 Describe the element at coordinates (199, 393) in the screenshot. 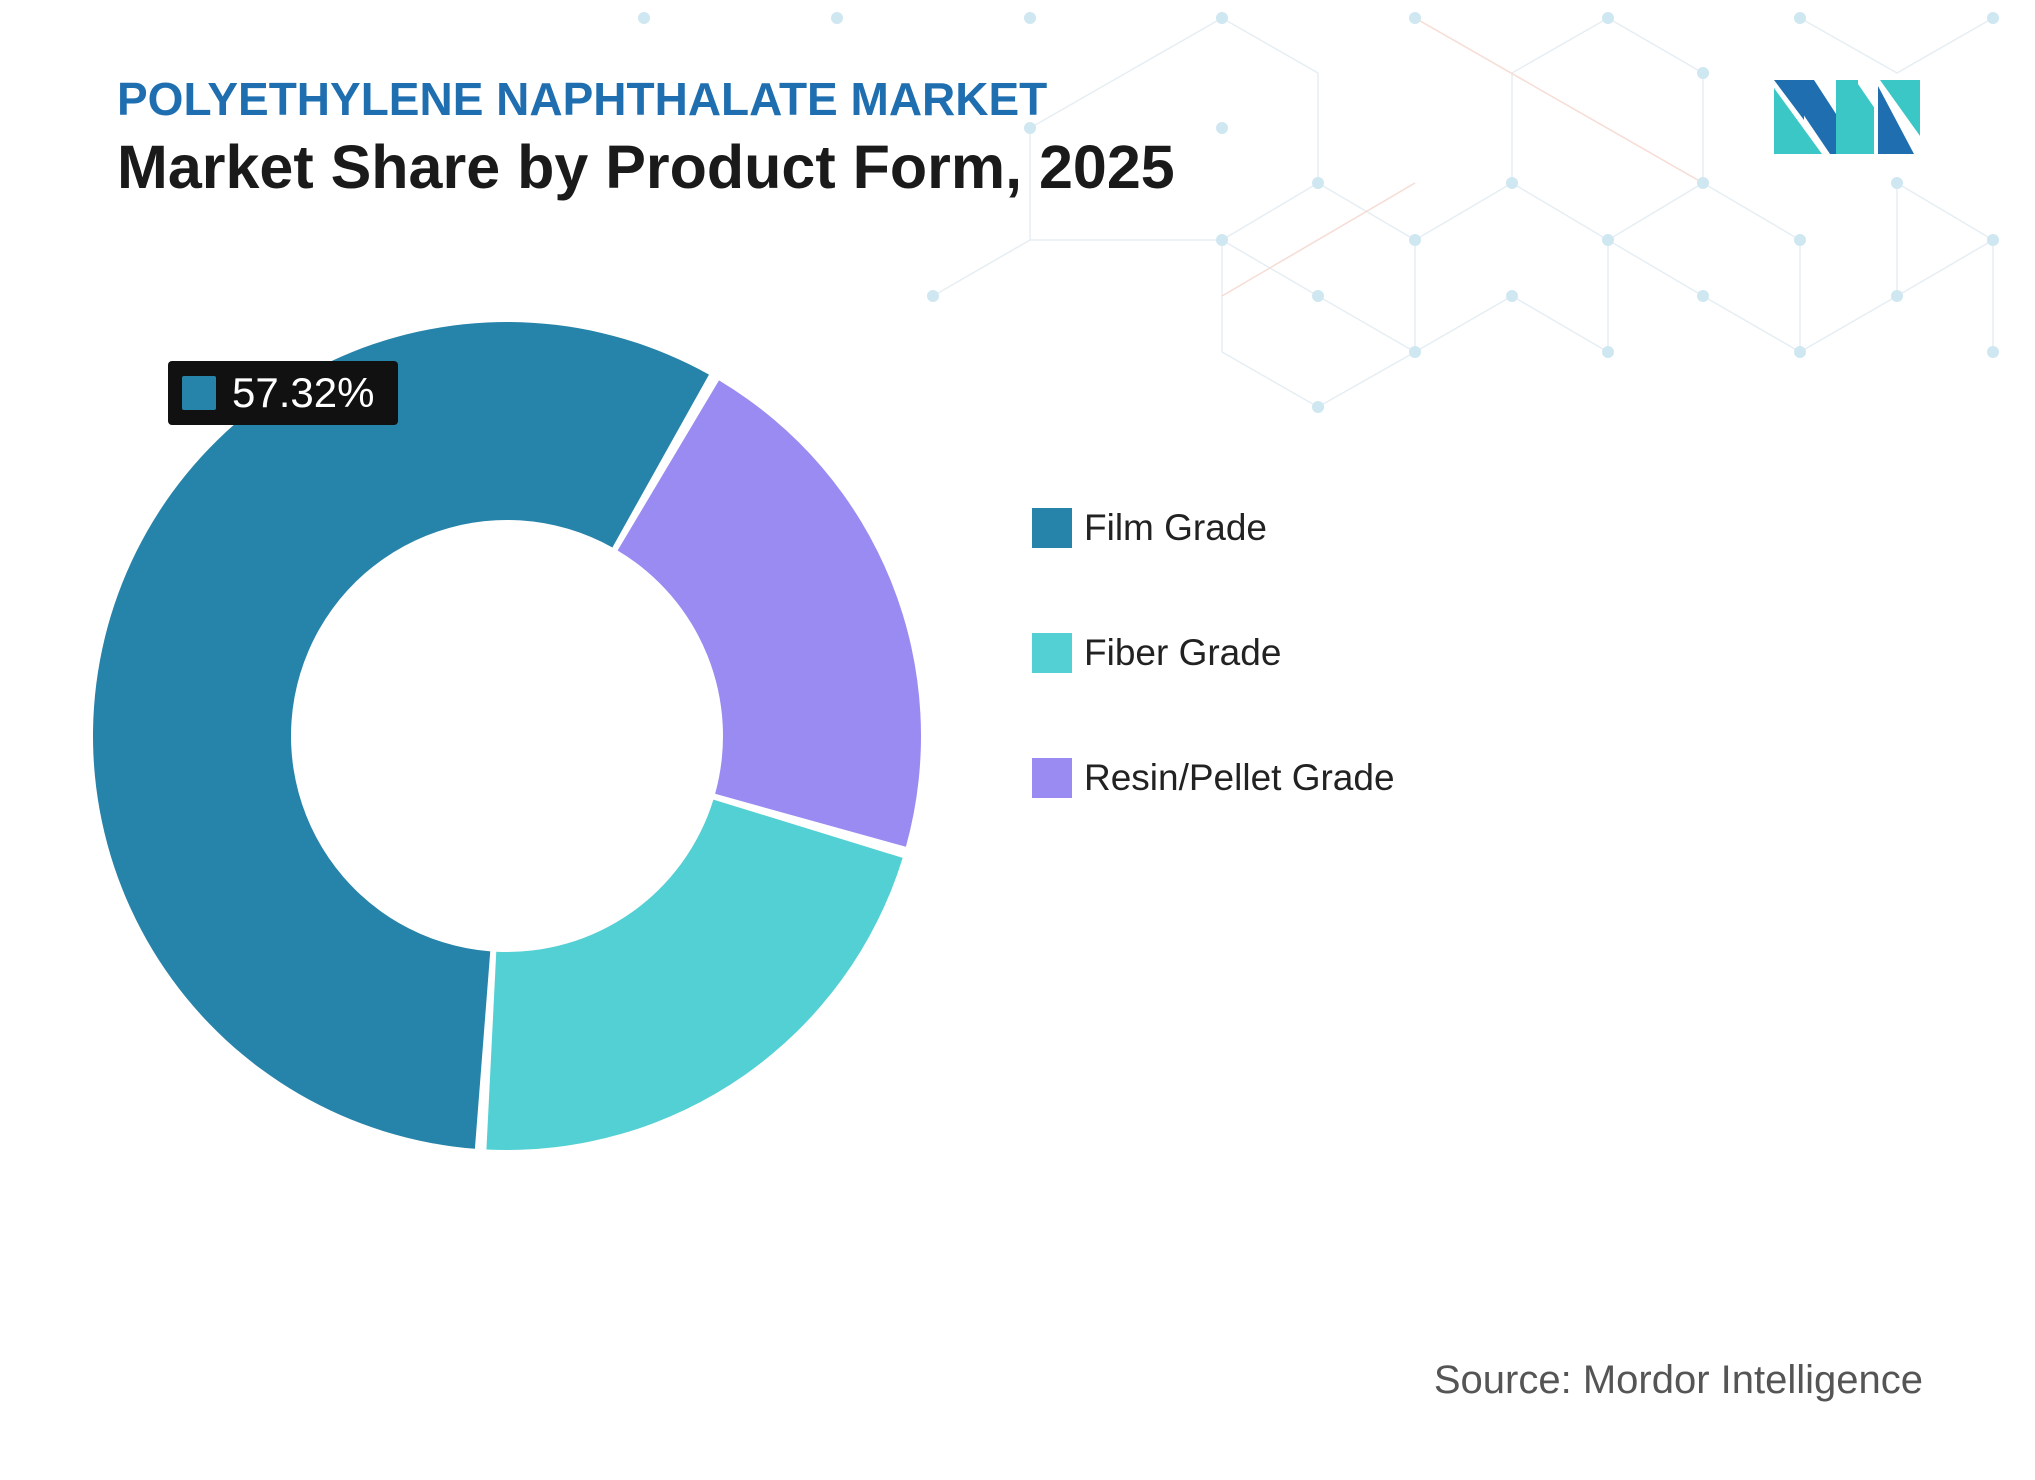

I see `data-label-swatch` at that location.